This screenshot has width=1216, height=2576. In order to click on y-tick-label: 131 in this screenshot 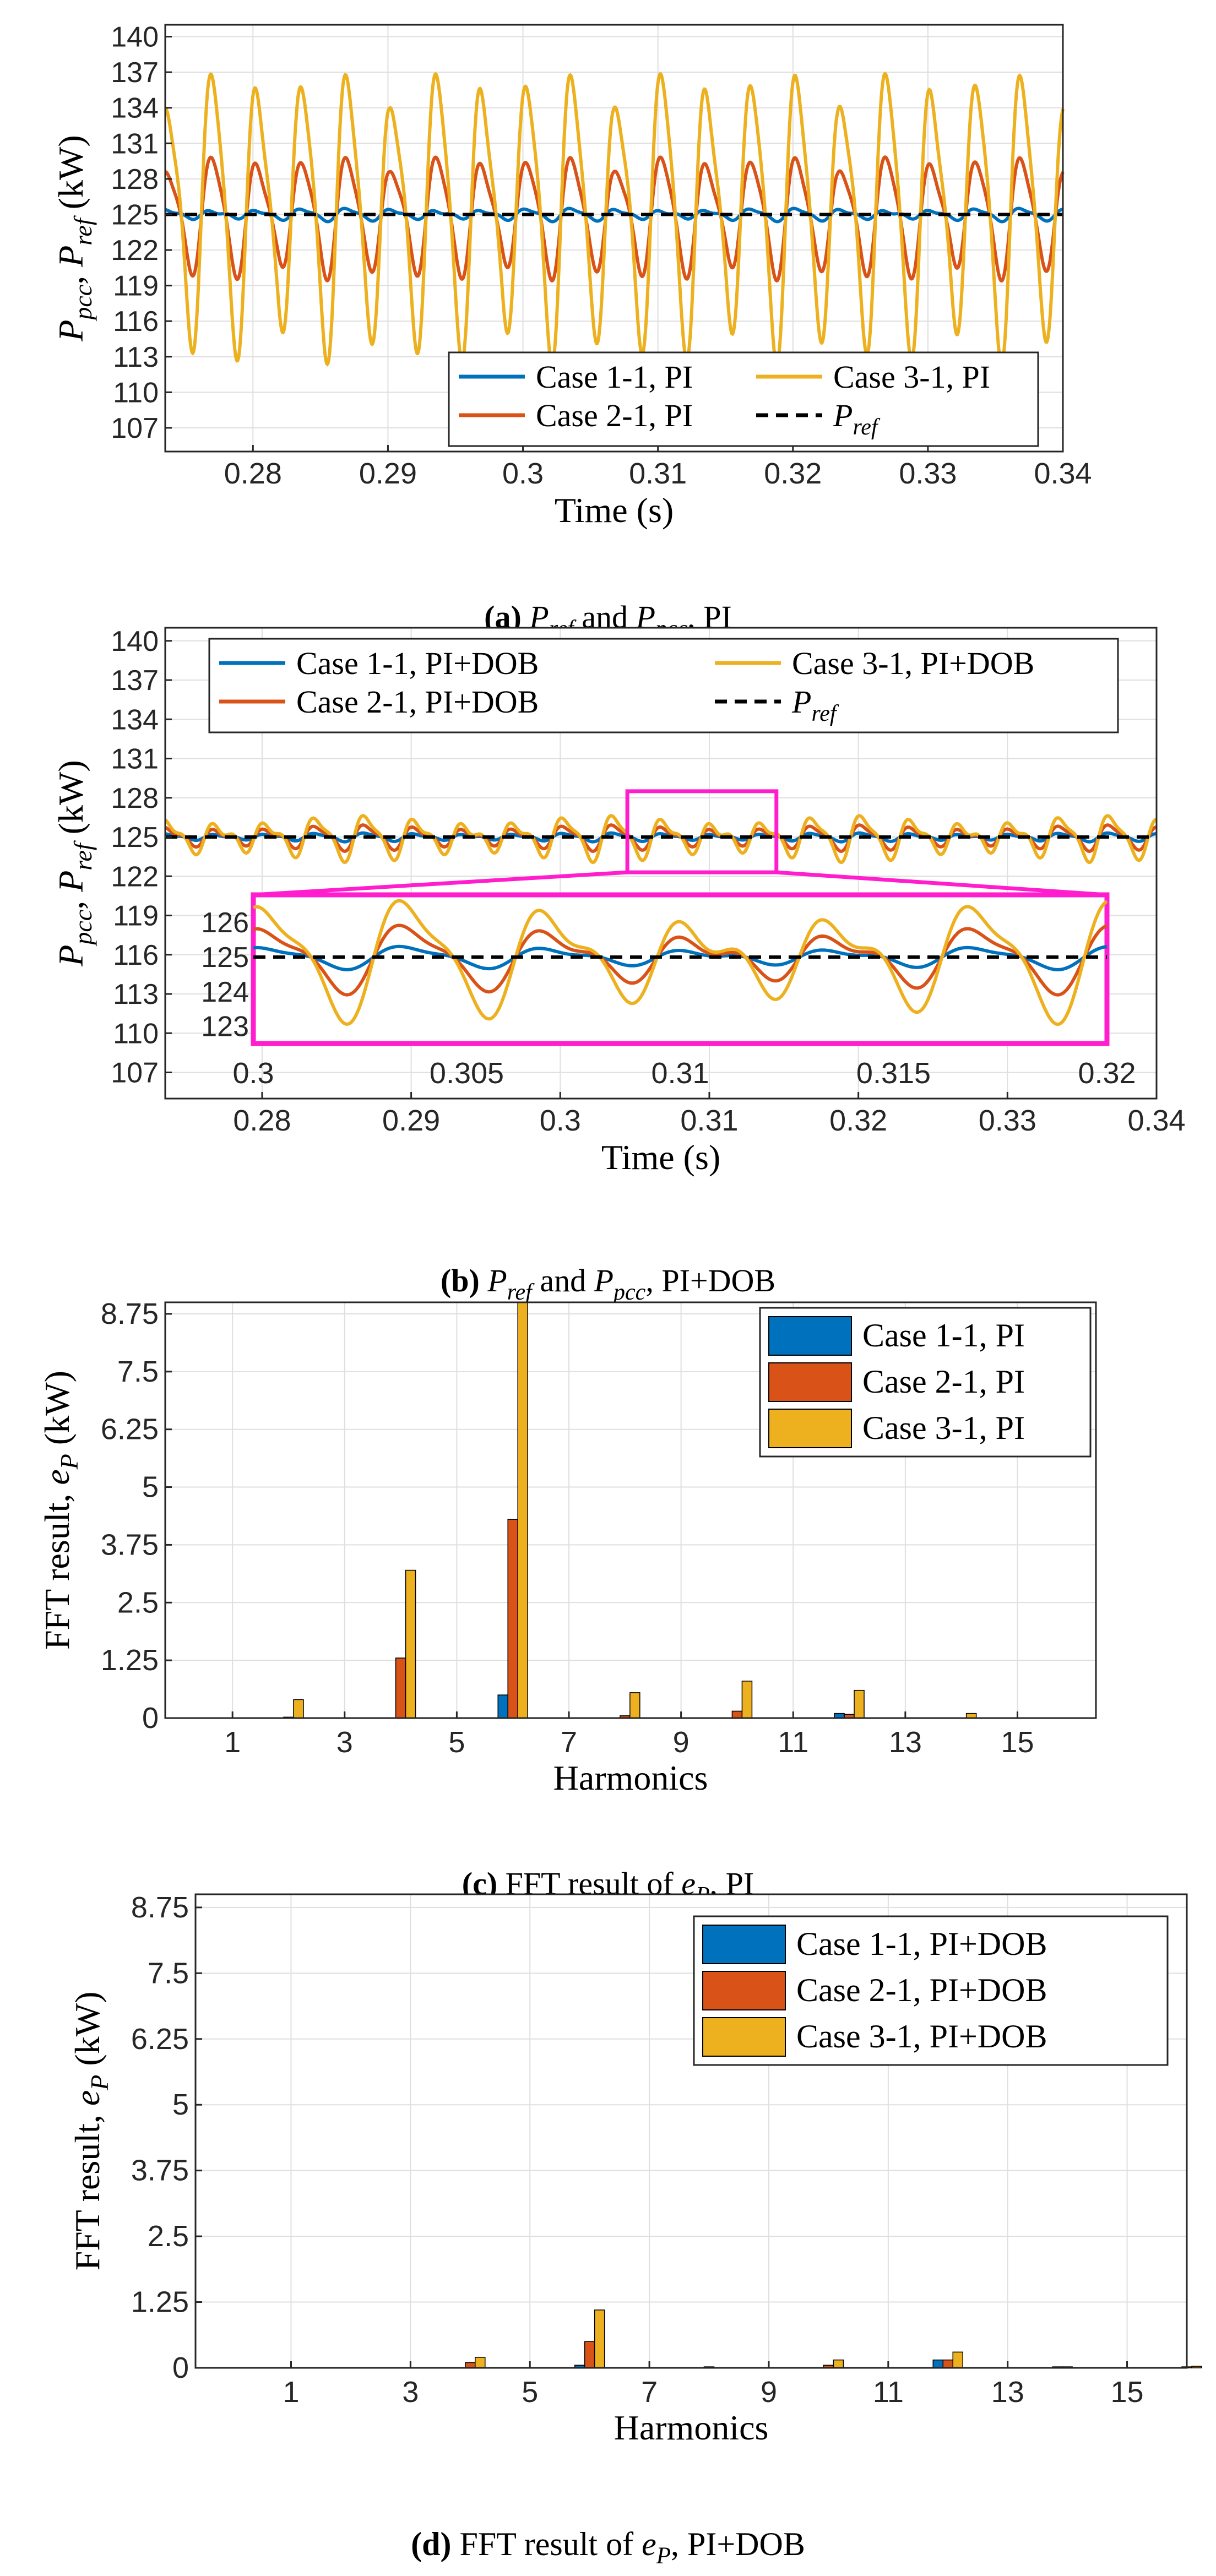, I will do `click(135, 759)`.